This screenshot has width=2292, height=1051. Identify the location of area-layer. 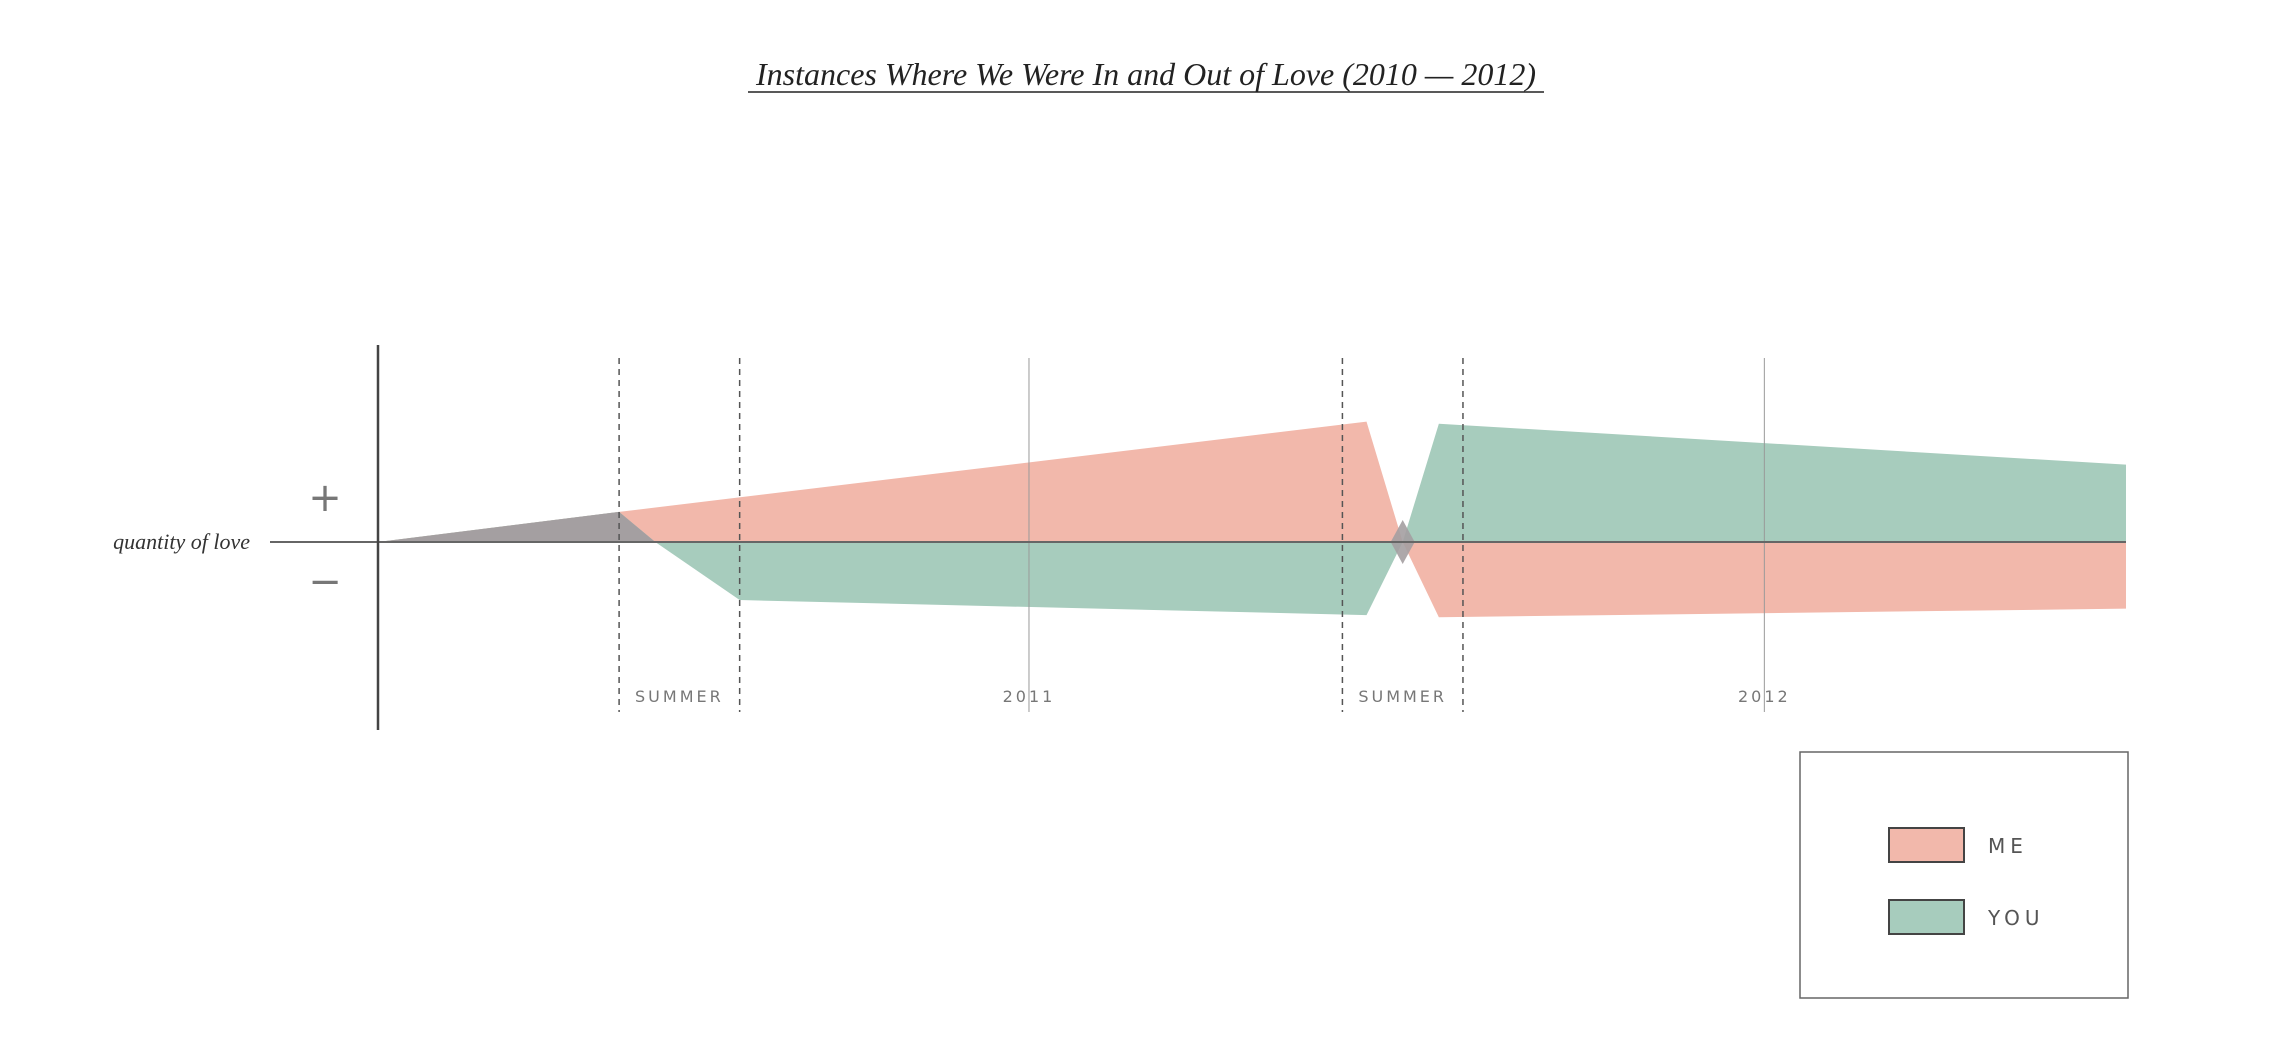
(1252, 519).